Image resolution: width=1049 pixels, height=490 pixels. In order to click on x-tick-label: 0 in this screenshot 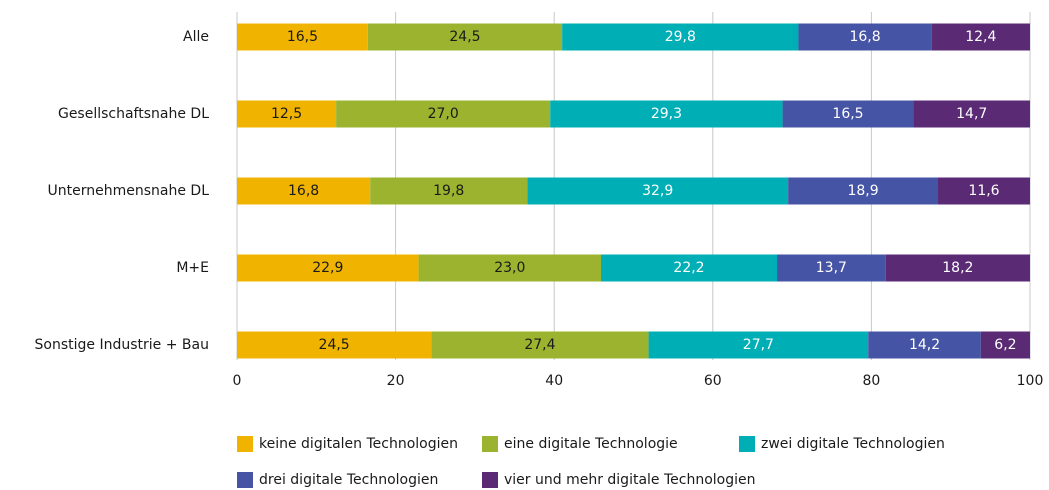, I will do `click(237, 381)`.